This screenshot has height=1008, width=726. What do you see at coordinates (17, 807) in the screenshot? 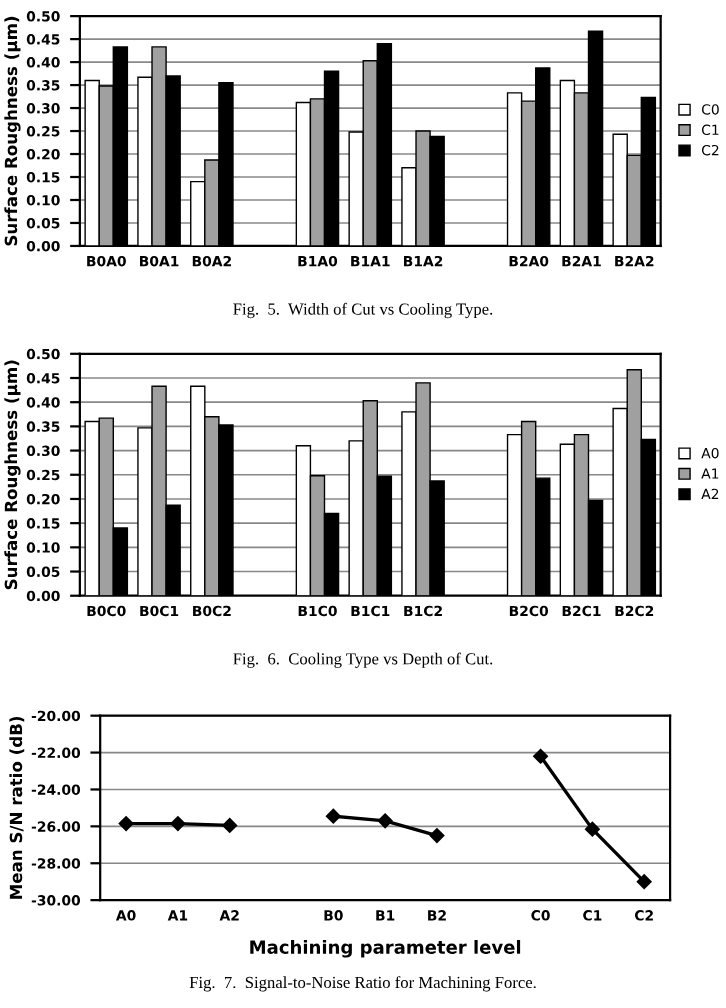
I see `y-axis-title: Mean S/N ratio (dB)` at bounding box center [17, 807].